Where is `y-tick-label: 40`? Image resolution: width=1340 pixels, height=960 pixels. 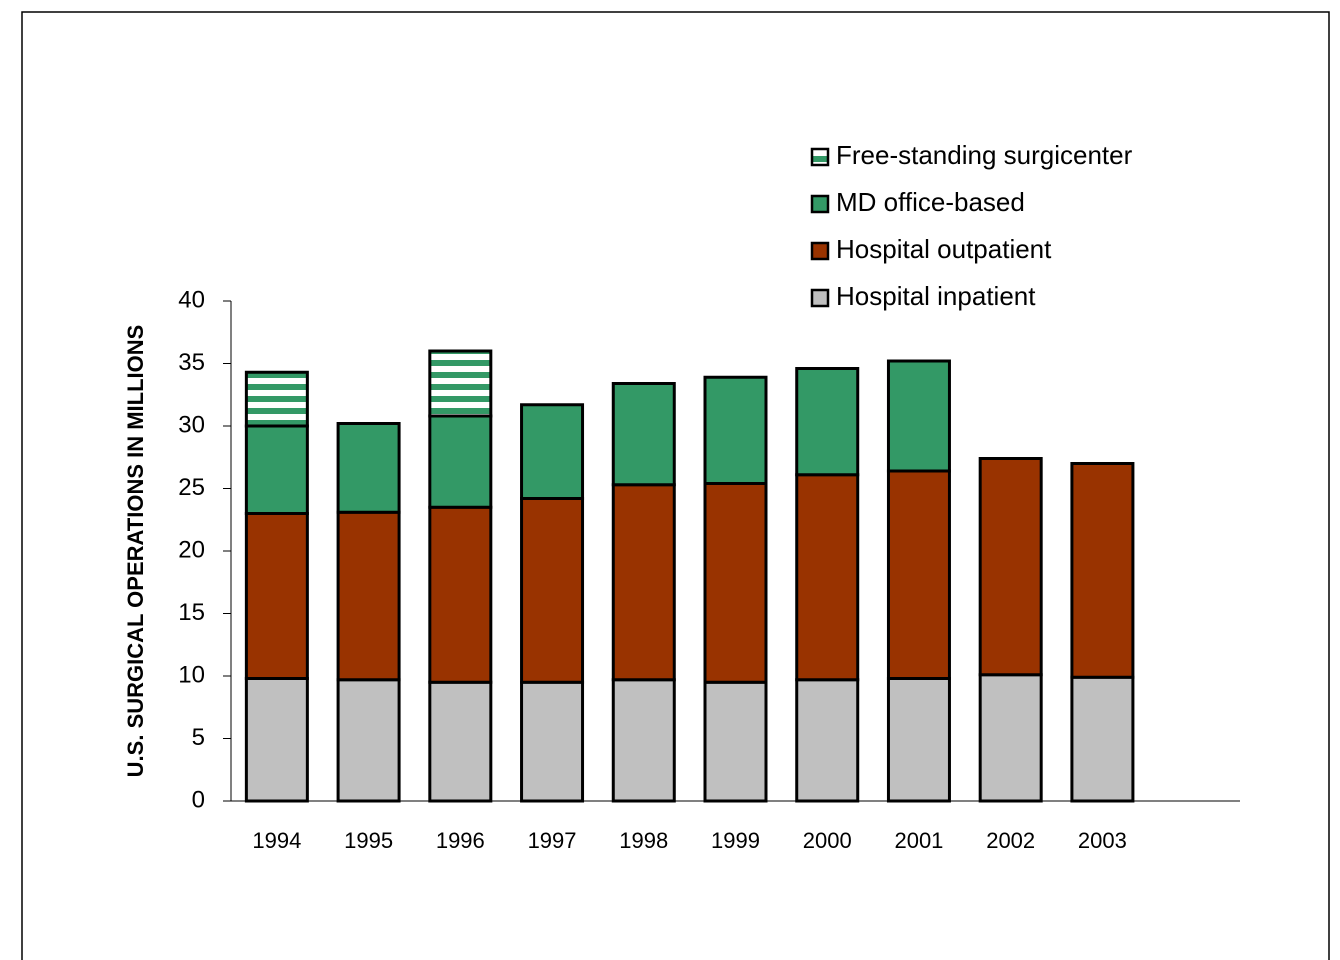
y-tick-label: 40 is located at coordinates (191, 299).